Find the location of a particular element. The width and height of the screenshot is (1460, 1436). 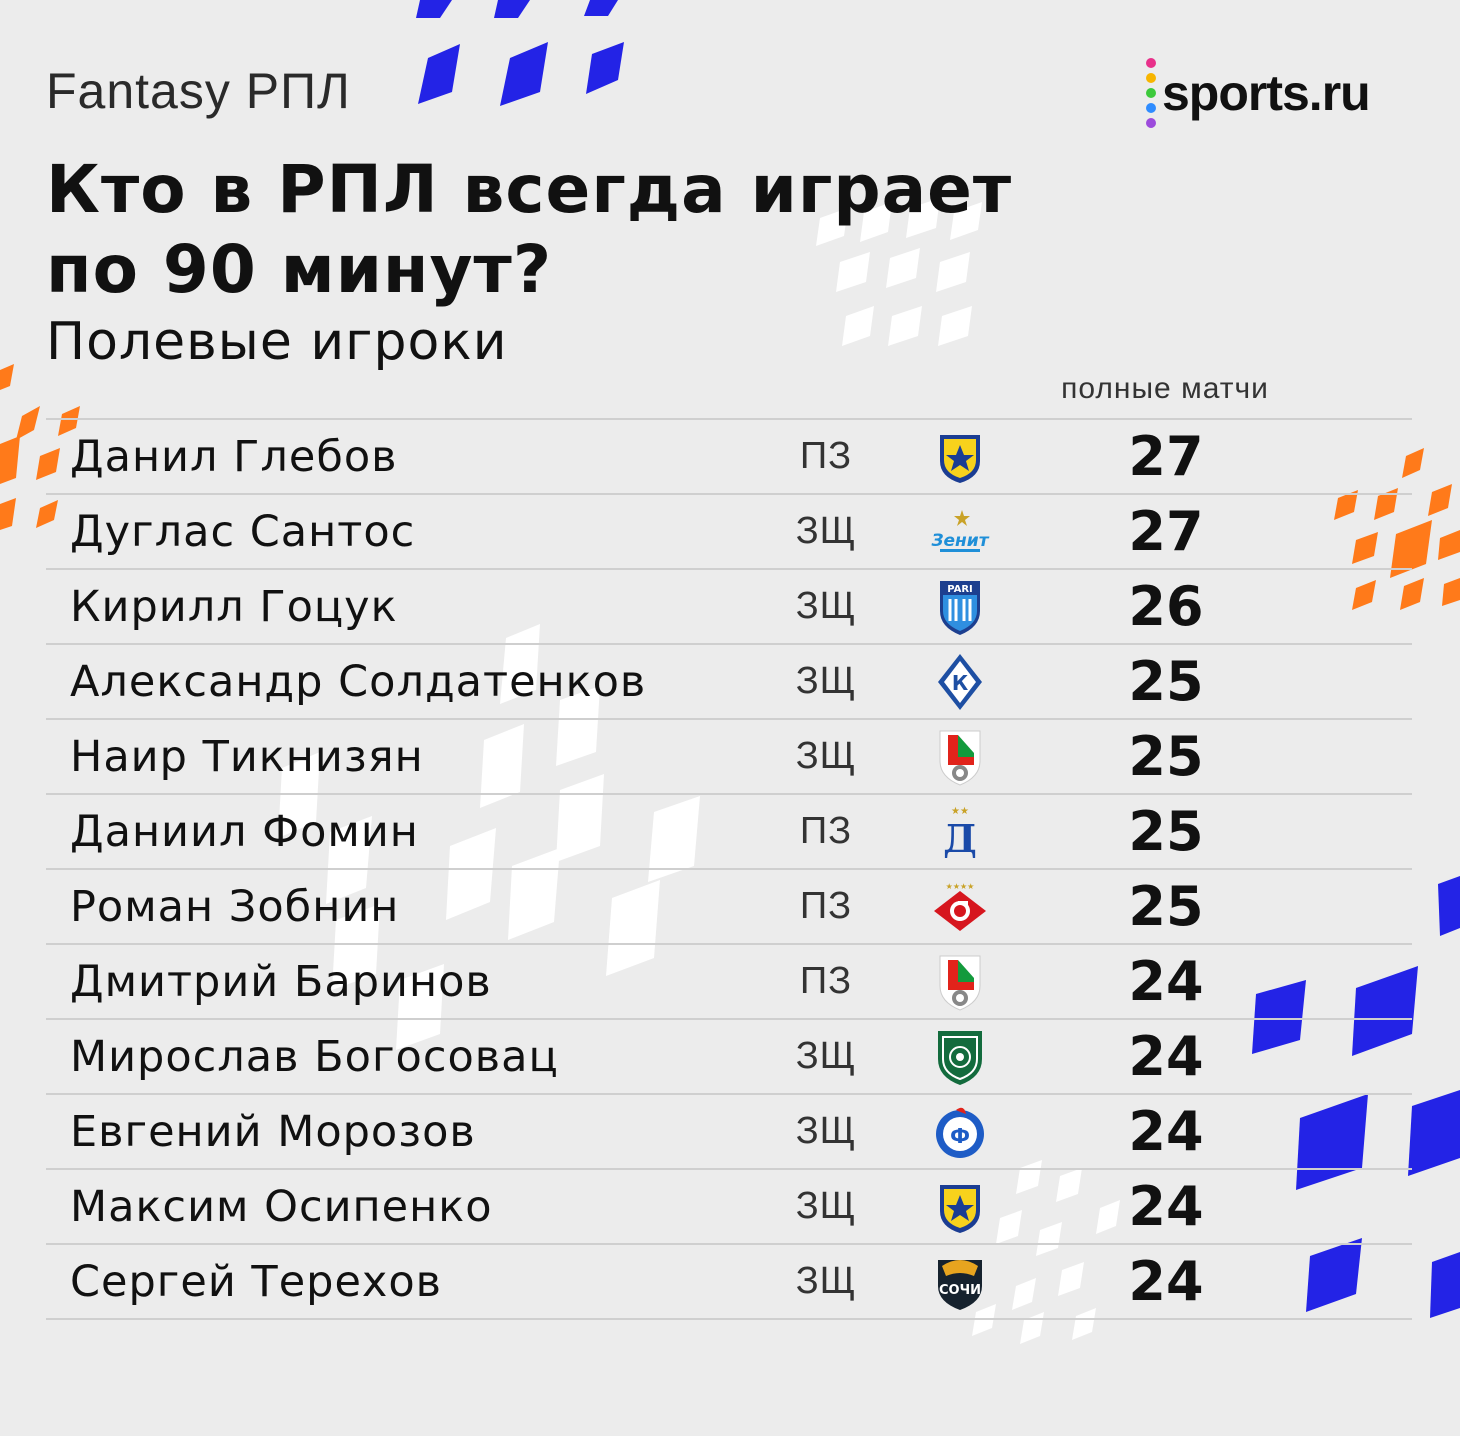

player-name: Кирилл Гоцук is located at coordinates (234, 606).